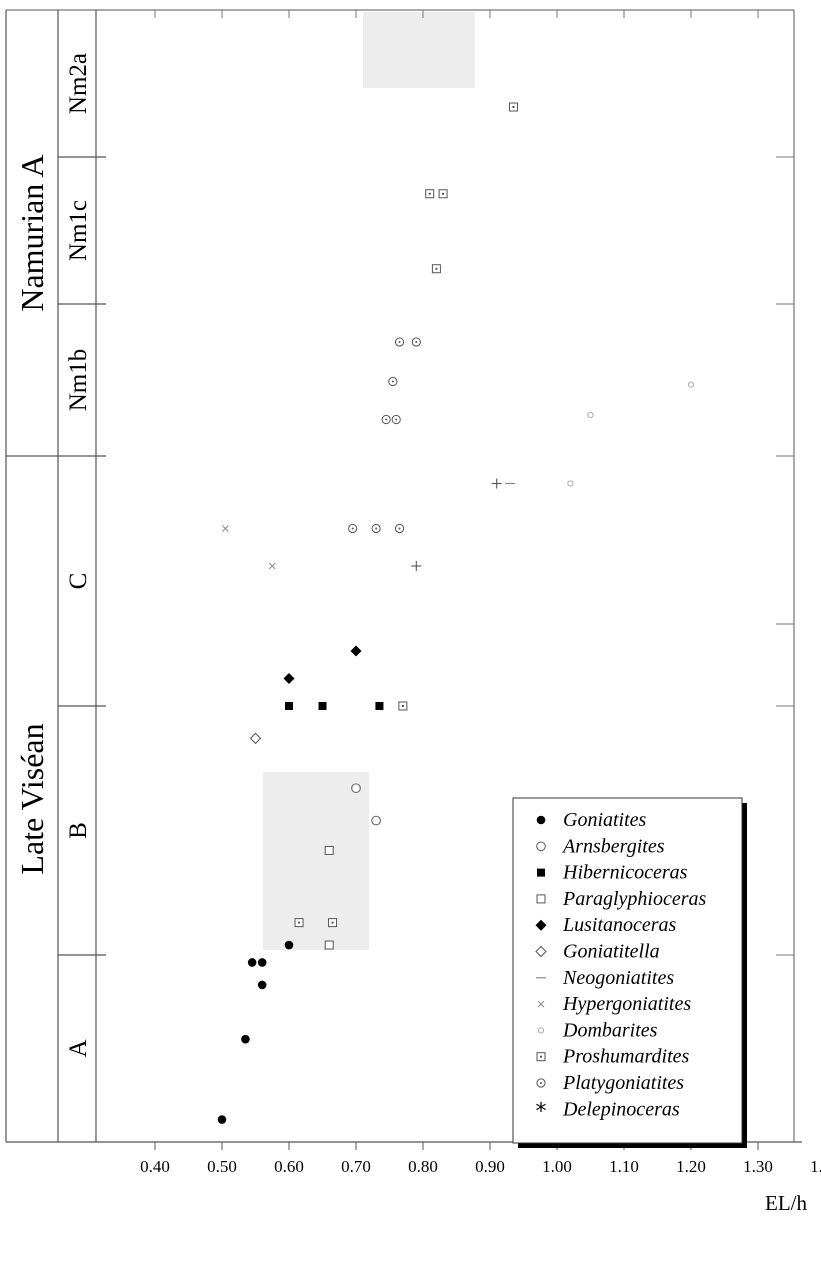  What do you see at coordinates (316, 861) in the screenshot?
I see `highlight-box-b` at bounding box center [316, 861].